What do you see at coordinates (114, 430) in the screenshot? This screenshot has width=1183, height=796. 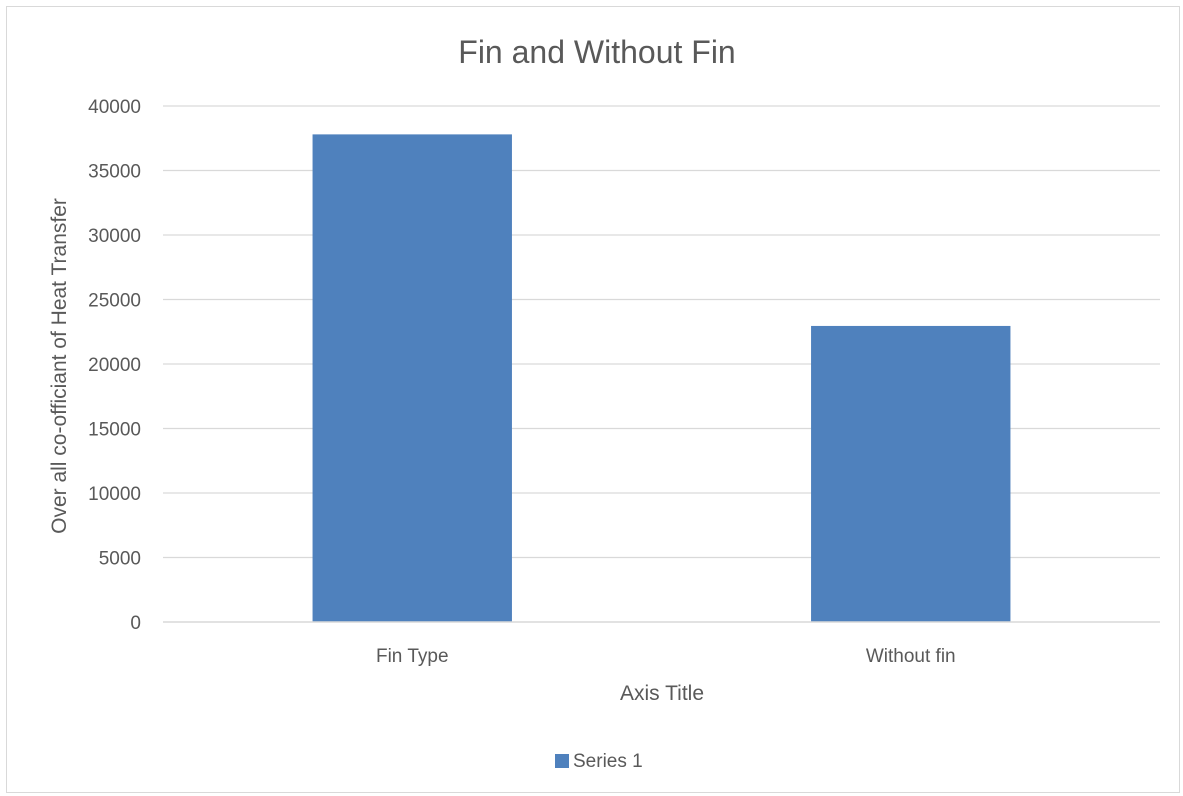 I see `y-tick-label: 15000` at bounding box center [114, 430].